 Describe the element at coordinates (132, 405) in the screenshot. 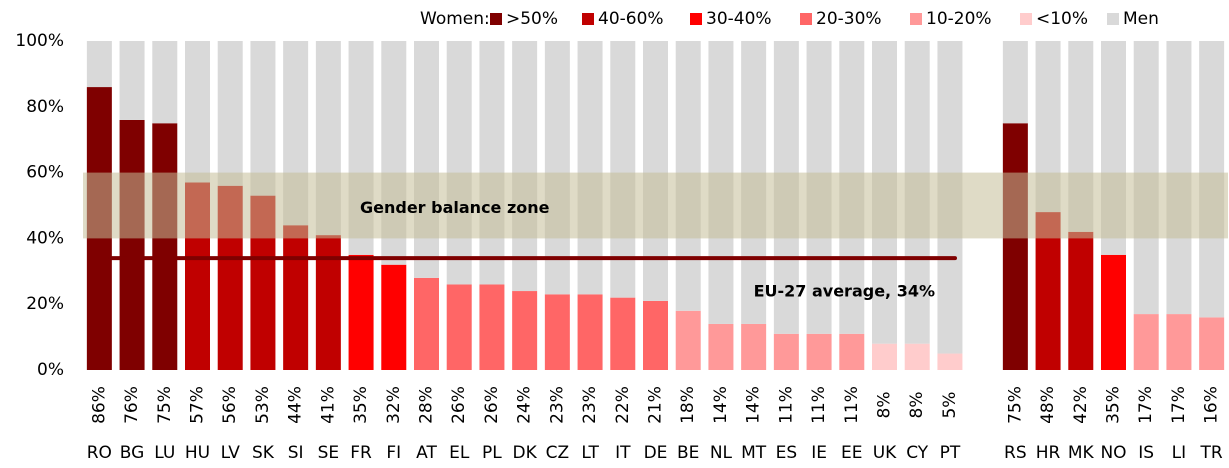

I see `value-label: 76%` at that location.